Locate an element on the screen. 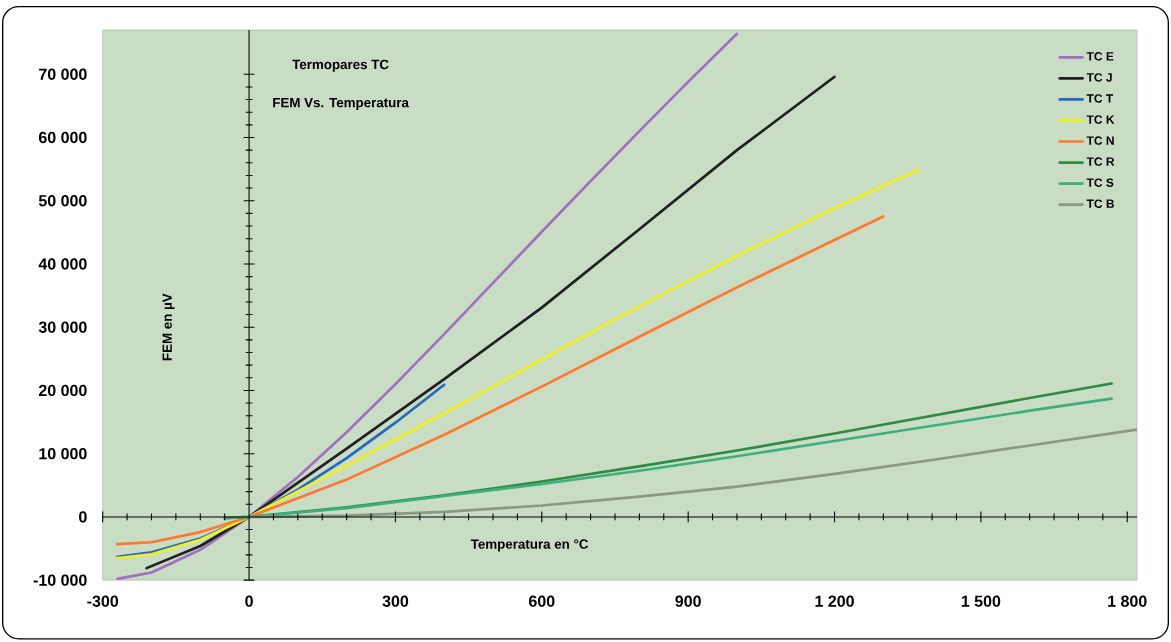 The image size is (1171, 642). legend-label: TC N is located at coordinates (1100, 141).